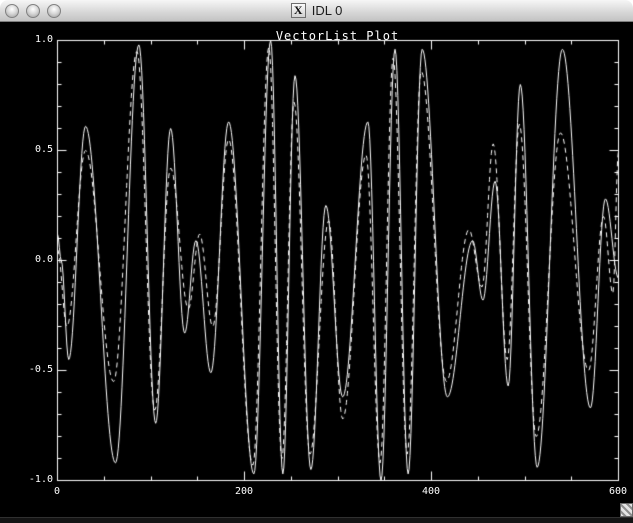  What do you see at coordinates (43, 259) in the screenshot?
I see `y-tick-label: 0.0` at bounding box center [43, 259].